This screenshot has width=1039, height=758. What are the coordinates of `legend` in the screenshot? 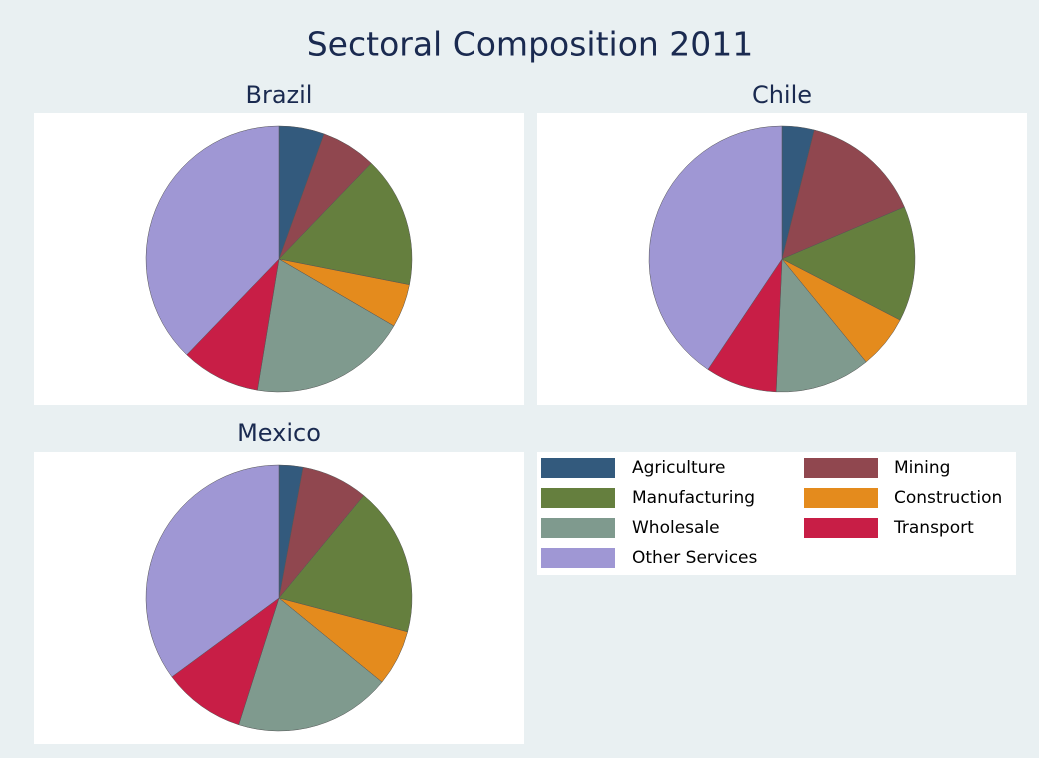 It's located at (776, 513).